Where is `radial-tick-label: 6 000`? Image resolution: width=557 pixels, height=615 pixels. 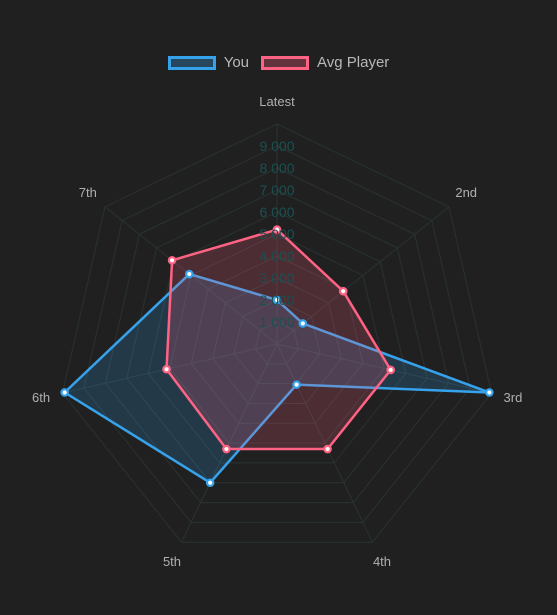
radial-tick-label: 6 000 is located at coordinates (276, 212).